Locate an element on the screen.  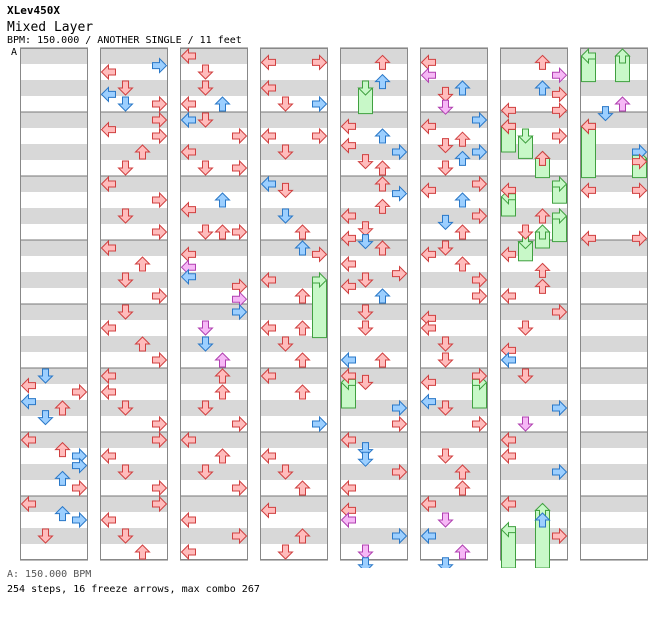
chart-info: BPM: 150.000 / ANOTHER SINGLE / 11 feet is located at coordinates (124, 40).